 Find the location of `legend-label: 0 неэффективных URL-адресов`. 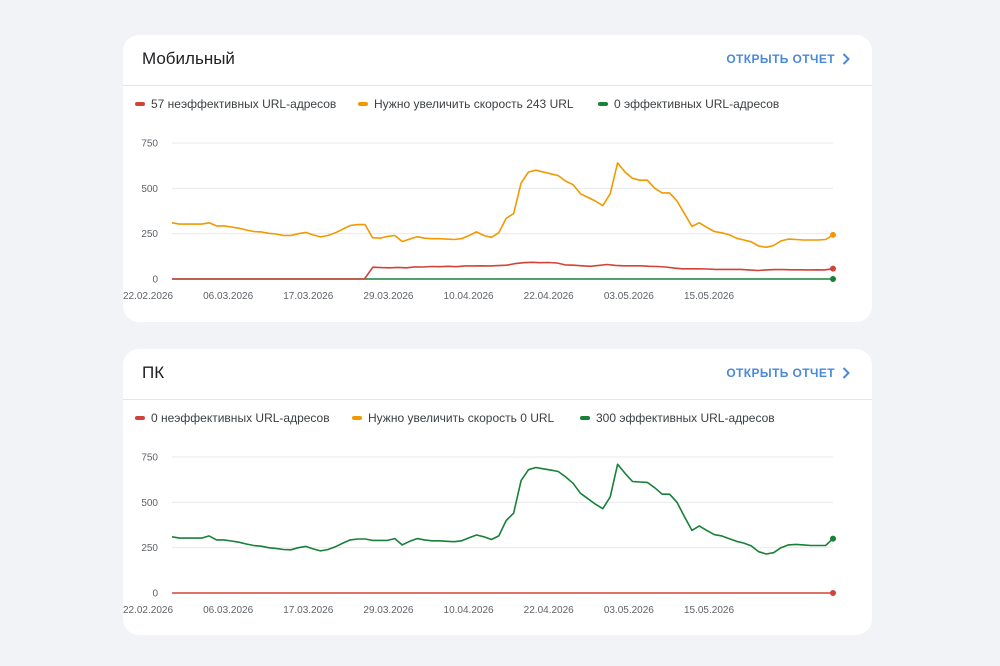

legend-label: 0 неэффективных URL-адресов is located at coordinates (240, 418).